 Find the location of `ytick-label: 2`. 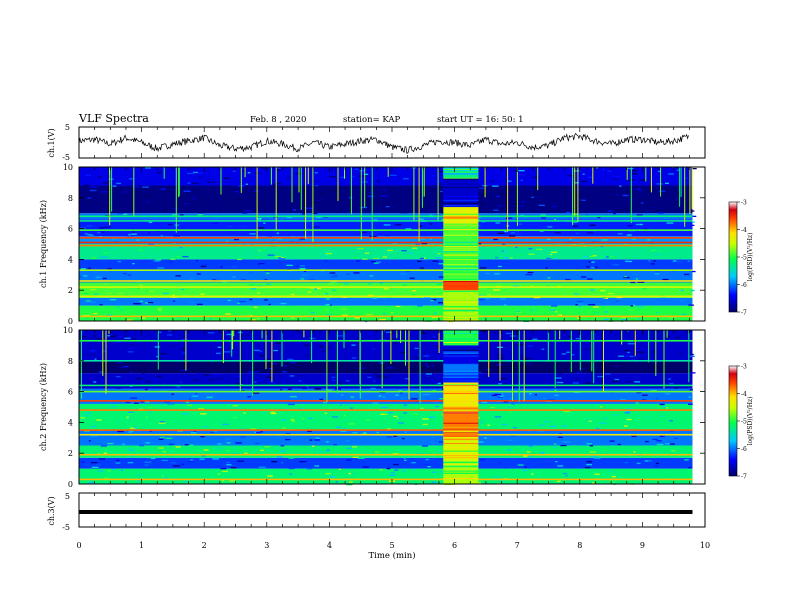

ytick-label: 2 is located at coordinates (70, 453).